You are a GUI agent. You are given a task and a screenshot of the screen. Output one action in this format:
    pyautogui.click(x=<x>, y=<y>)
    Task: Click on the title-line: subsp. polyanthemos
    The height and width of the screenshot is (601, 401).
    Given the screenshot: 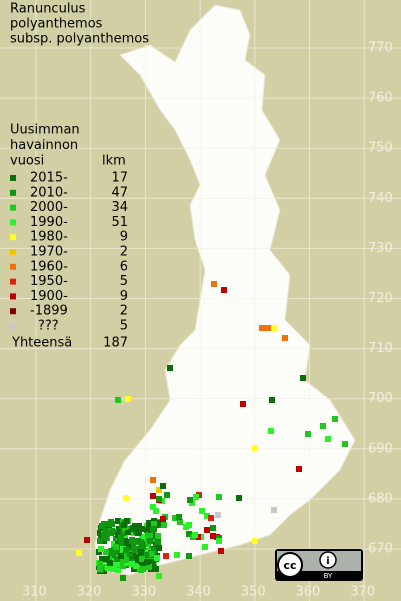 What is the action you would take?
    pyautogui.click(x=79, y=39)
    